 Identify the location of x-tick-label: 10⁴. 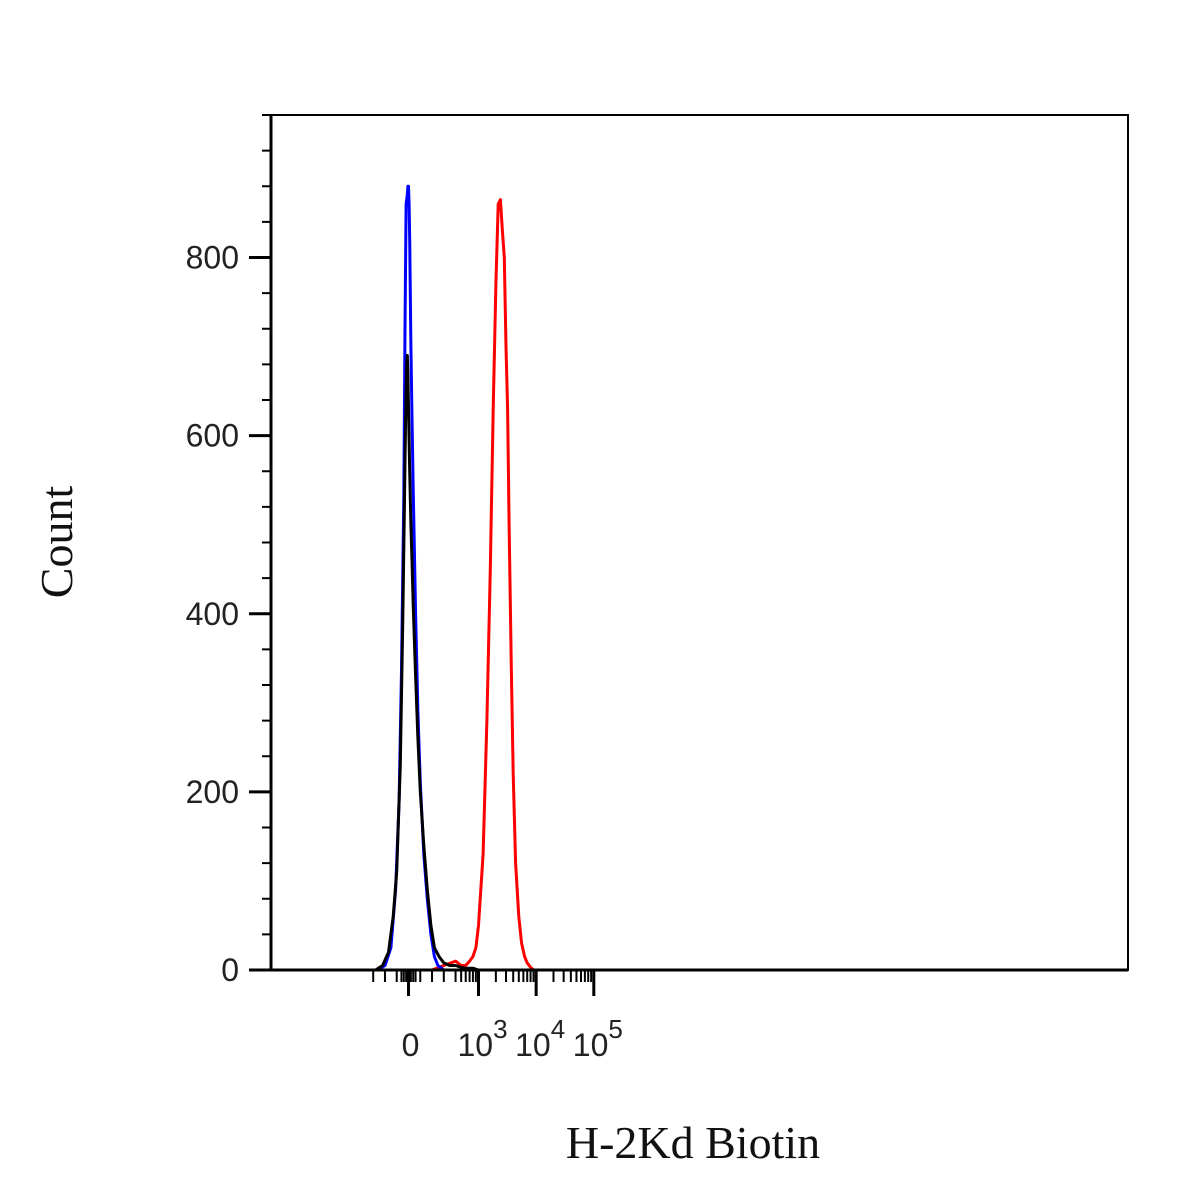
(540, 1038).